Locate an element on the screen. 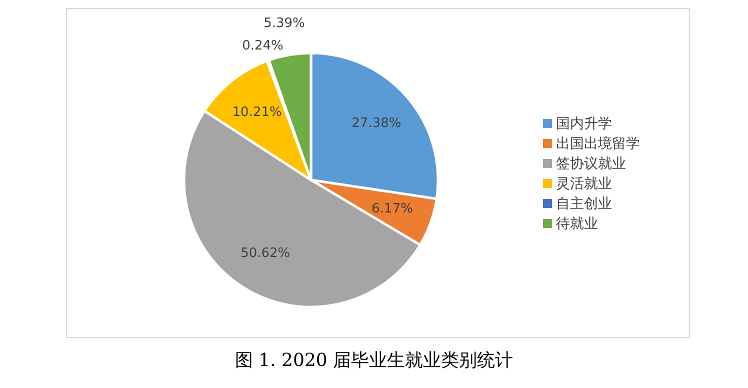  data-label: 10.21% is located at coordinates (257, 112).